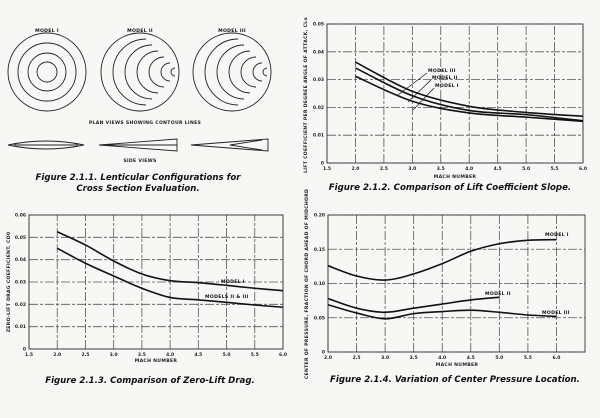 This screenshot has height=418, width=600. What do you see at coordinates (9, 282) in the screenshot?
I see `y-axis-label: ZERO-LIFT DRAG COEFFICIENT, CD0` at bounding box center [9, 282].